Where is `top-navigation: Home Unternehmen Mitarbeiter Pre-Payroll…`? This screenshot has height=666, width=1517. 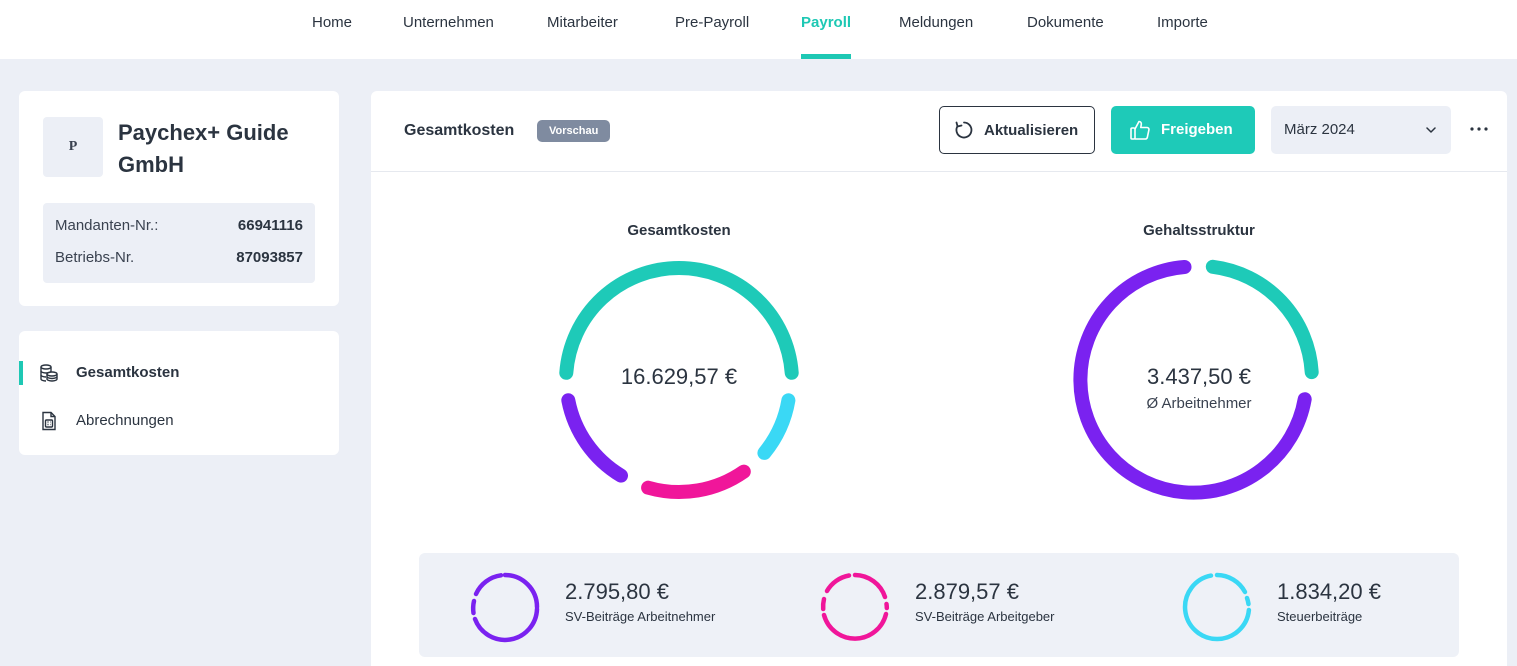
top-navigation: Home Unternehmen Mitarbeiter Pre-Payroll… is located at coordinates (758, 29).